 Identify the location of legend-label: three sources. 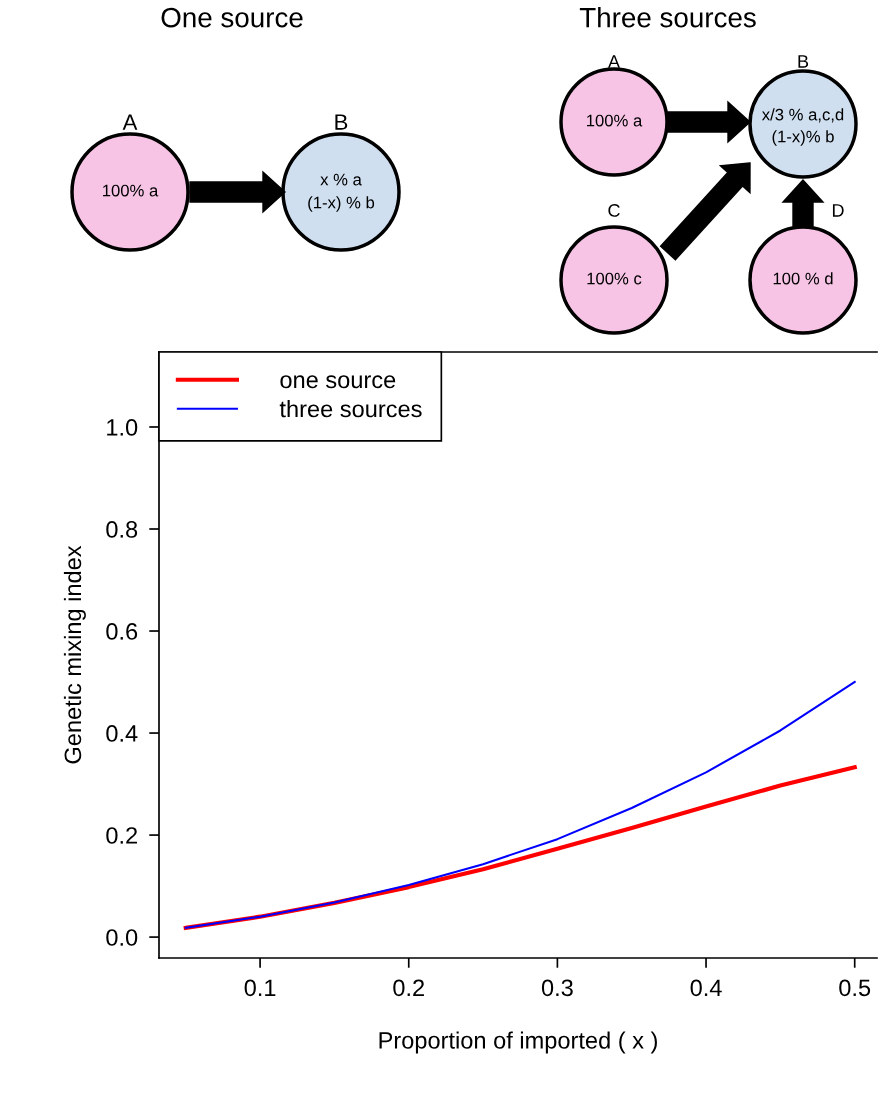
(350, 408).